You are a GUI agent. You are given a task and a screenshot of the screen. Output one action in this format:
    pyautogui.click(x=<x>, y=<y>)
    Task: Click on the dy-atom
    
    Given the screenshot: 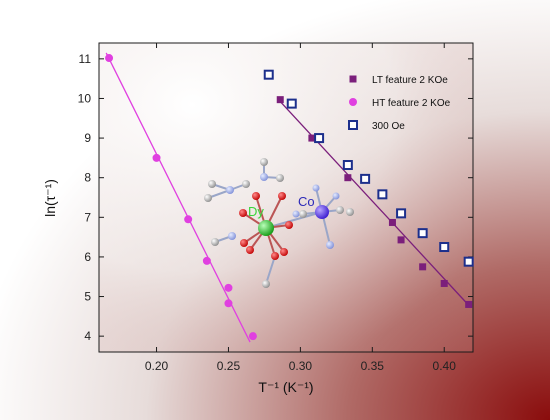 What is the action you would take?
    pyautogui.click(x=266, y=228)
    